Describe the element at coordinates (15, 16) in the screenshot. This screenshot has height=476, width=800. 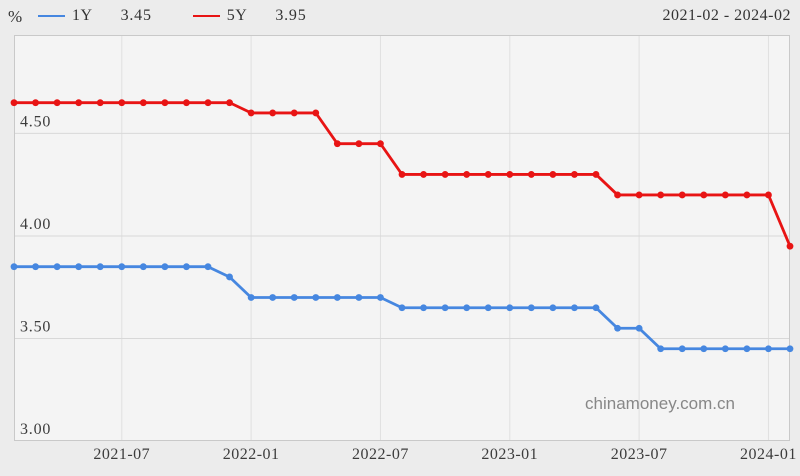
I see `y-axis-unit-label: %` at that location.